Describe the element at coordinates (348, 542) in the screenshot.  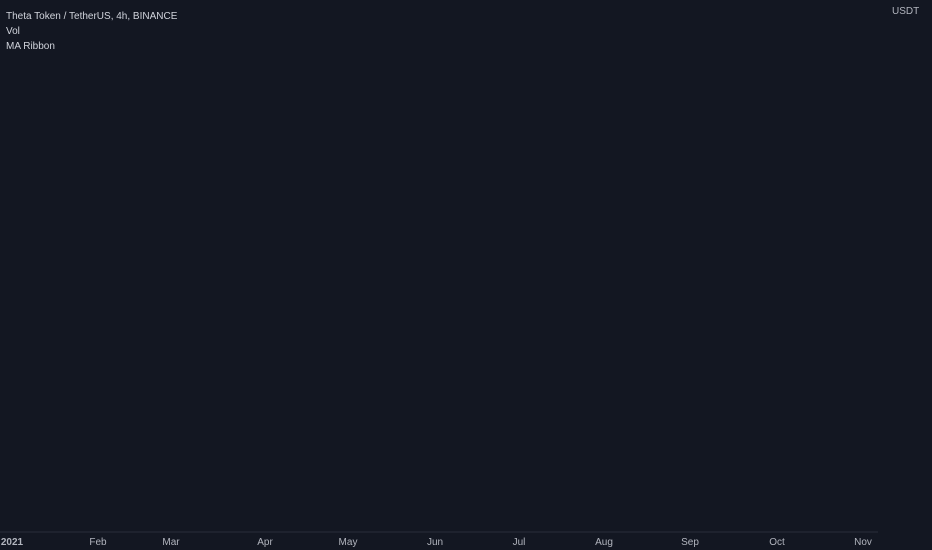
I see `x-tick-label-4: May` at that location.